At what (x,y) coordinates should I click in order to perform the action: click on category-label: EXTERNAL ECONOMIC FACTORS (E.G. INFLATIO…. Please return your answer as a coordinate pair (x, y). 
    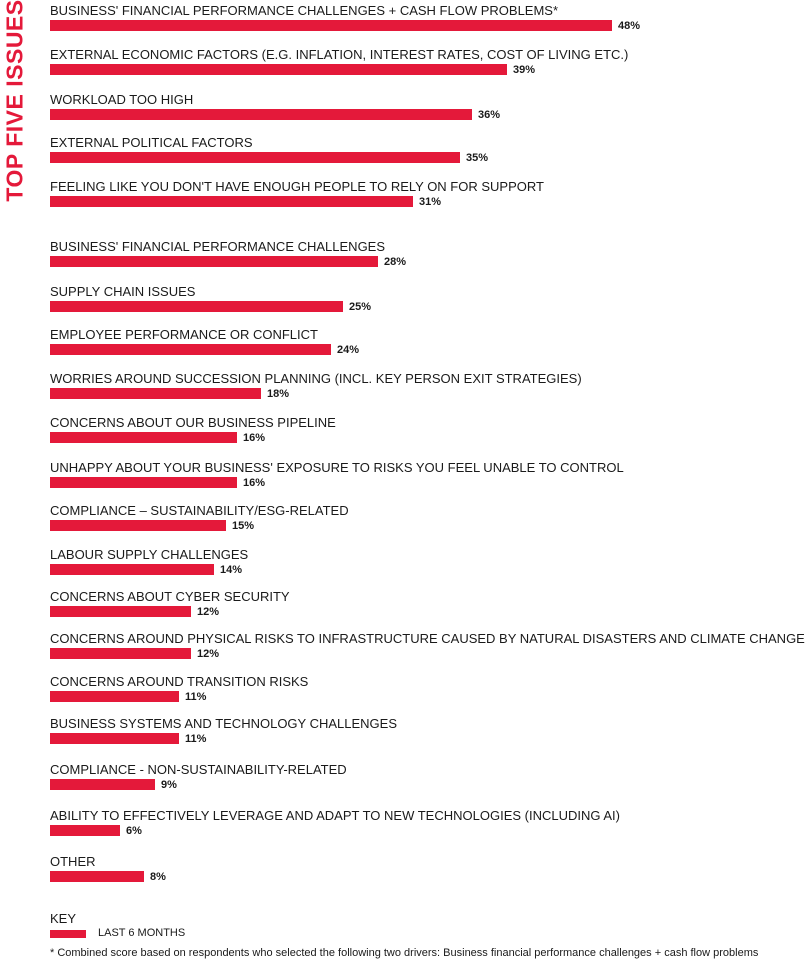
    Looking at the image, I should click on (339, 54).